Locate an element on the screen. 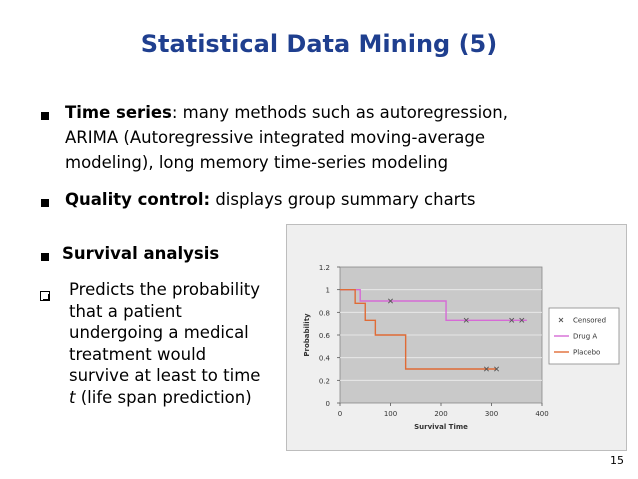 The height and width of the screenshot is (479, 638). y-tick-label: 0.6 is located at coordinates (325, 336).